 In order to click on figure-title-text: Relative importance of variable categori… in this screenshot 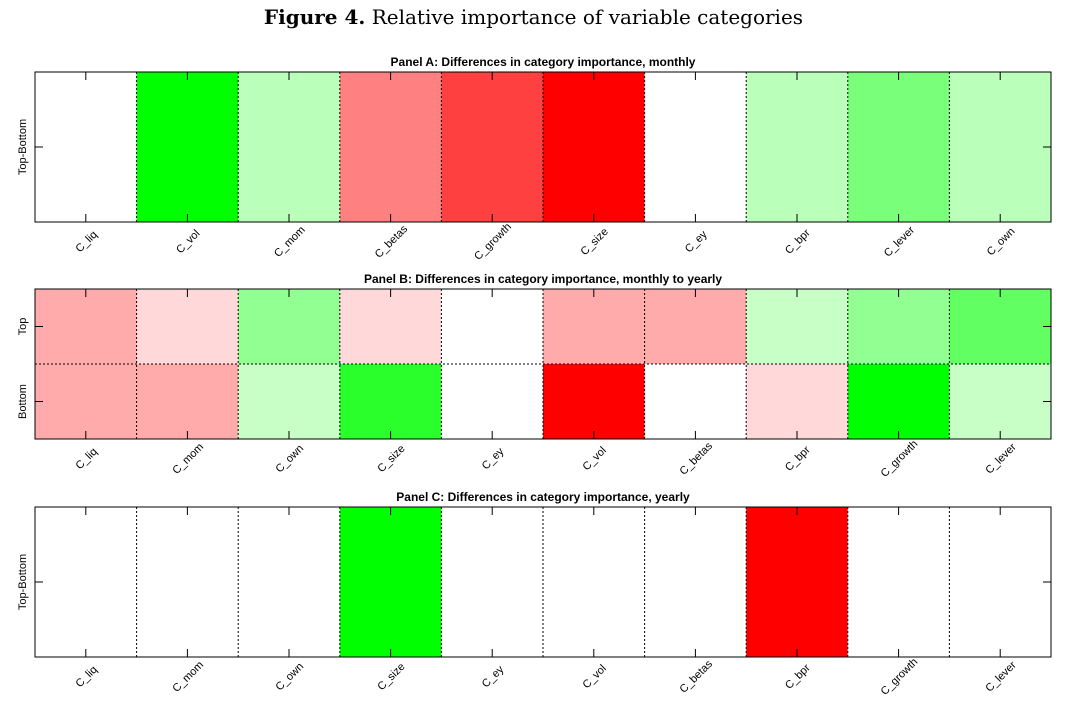, I will do `click(587, 17)`.